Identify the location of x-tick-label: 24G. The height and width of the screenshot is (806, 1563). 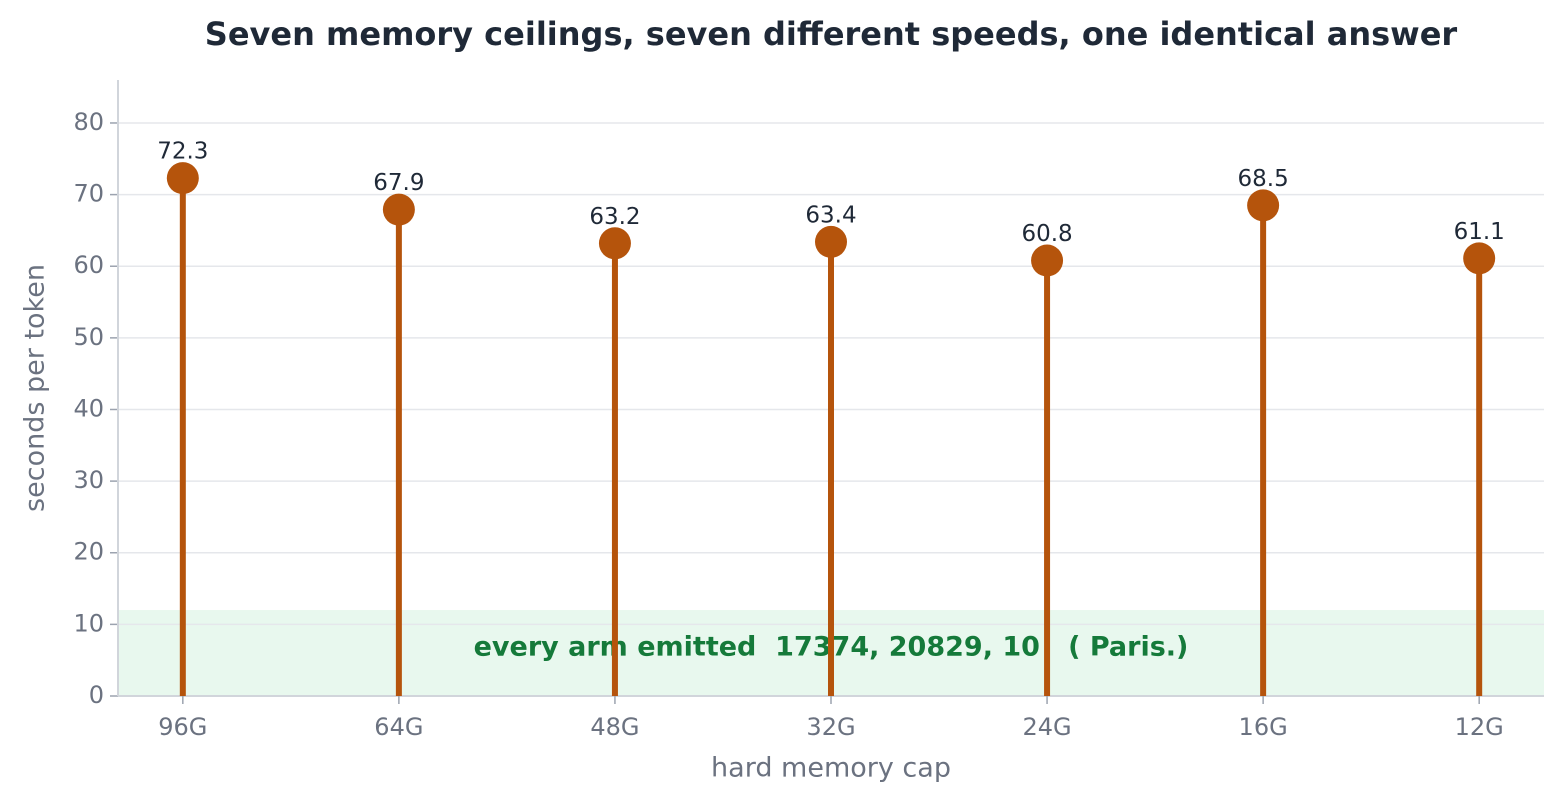
(1046, 727).